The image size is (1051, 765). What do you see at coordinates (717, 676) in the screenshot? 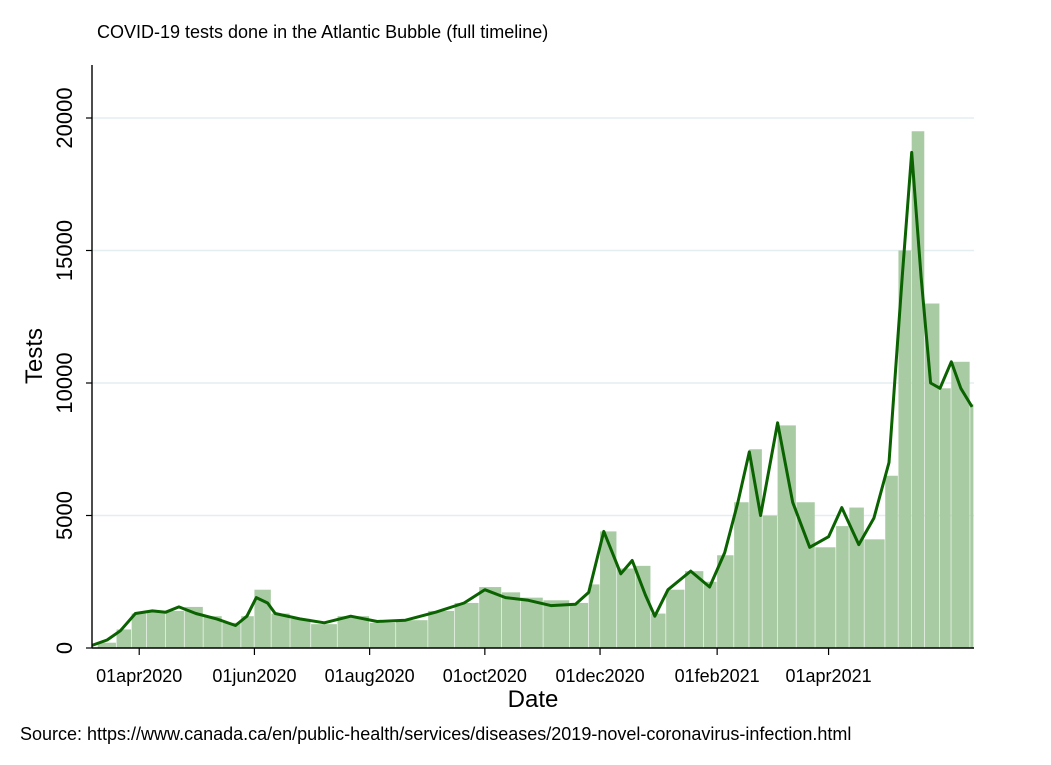
I see `x-tick-label: 01feb2021` at bounding box center [717, 676].